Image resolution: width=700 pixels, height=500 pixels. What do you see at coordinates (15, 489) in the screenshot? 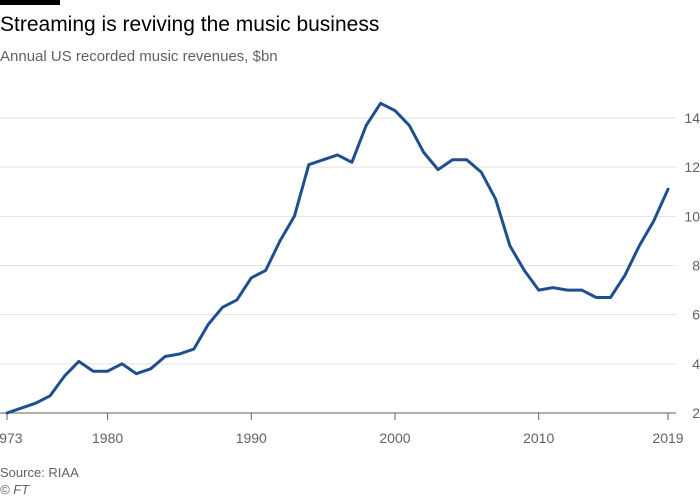
I see `credit-note: © FT` at bounding box center [15, 489].